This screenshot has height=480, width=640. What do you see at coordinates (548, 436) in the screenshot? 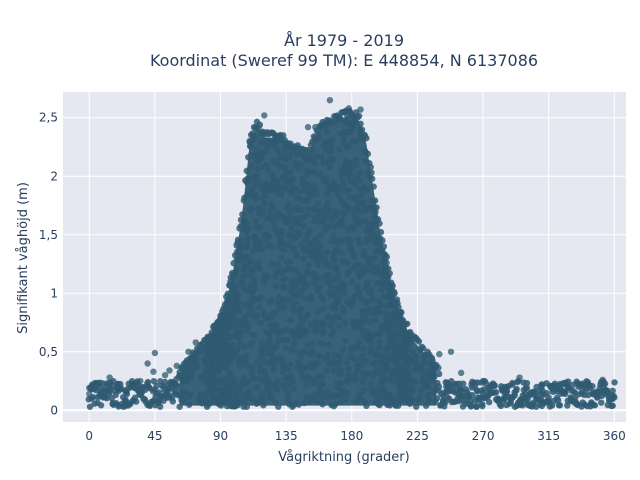
I see `x-tick-label: 315` at bounding box center [548, 436].